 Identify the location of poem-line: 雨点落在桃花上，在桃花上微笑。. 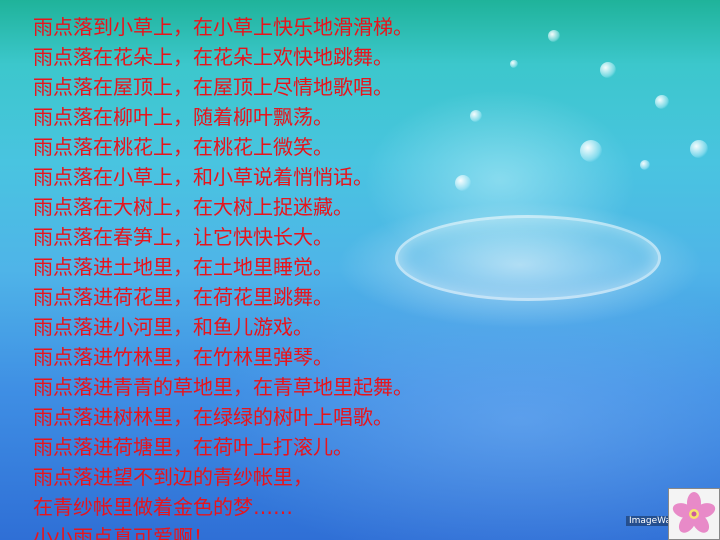
(183, 147).